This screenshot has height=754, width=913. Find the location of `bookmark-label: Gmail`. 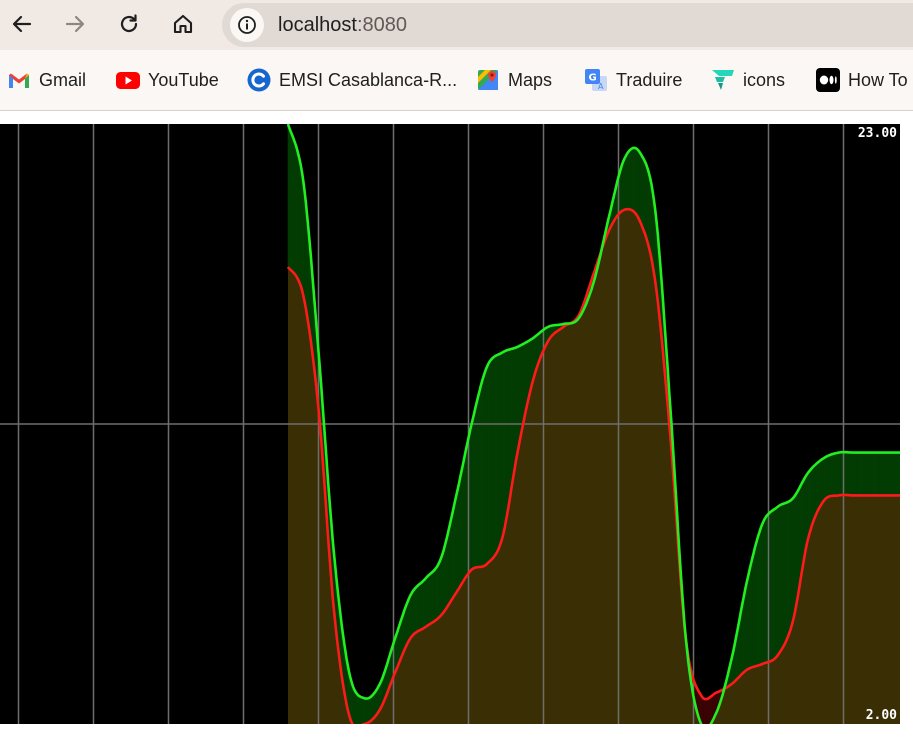

bookmark-label: Gmail is located at coordinates (63, 79).